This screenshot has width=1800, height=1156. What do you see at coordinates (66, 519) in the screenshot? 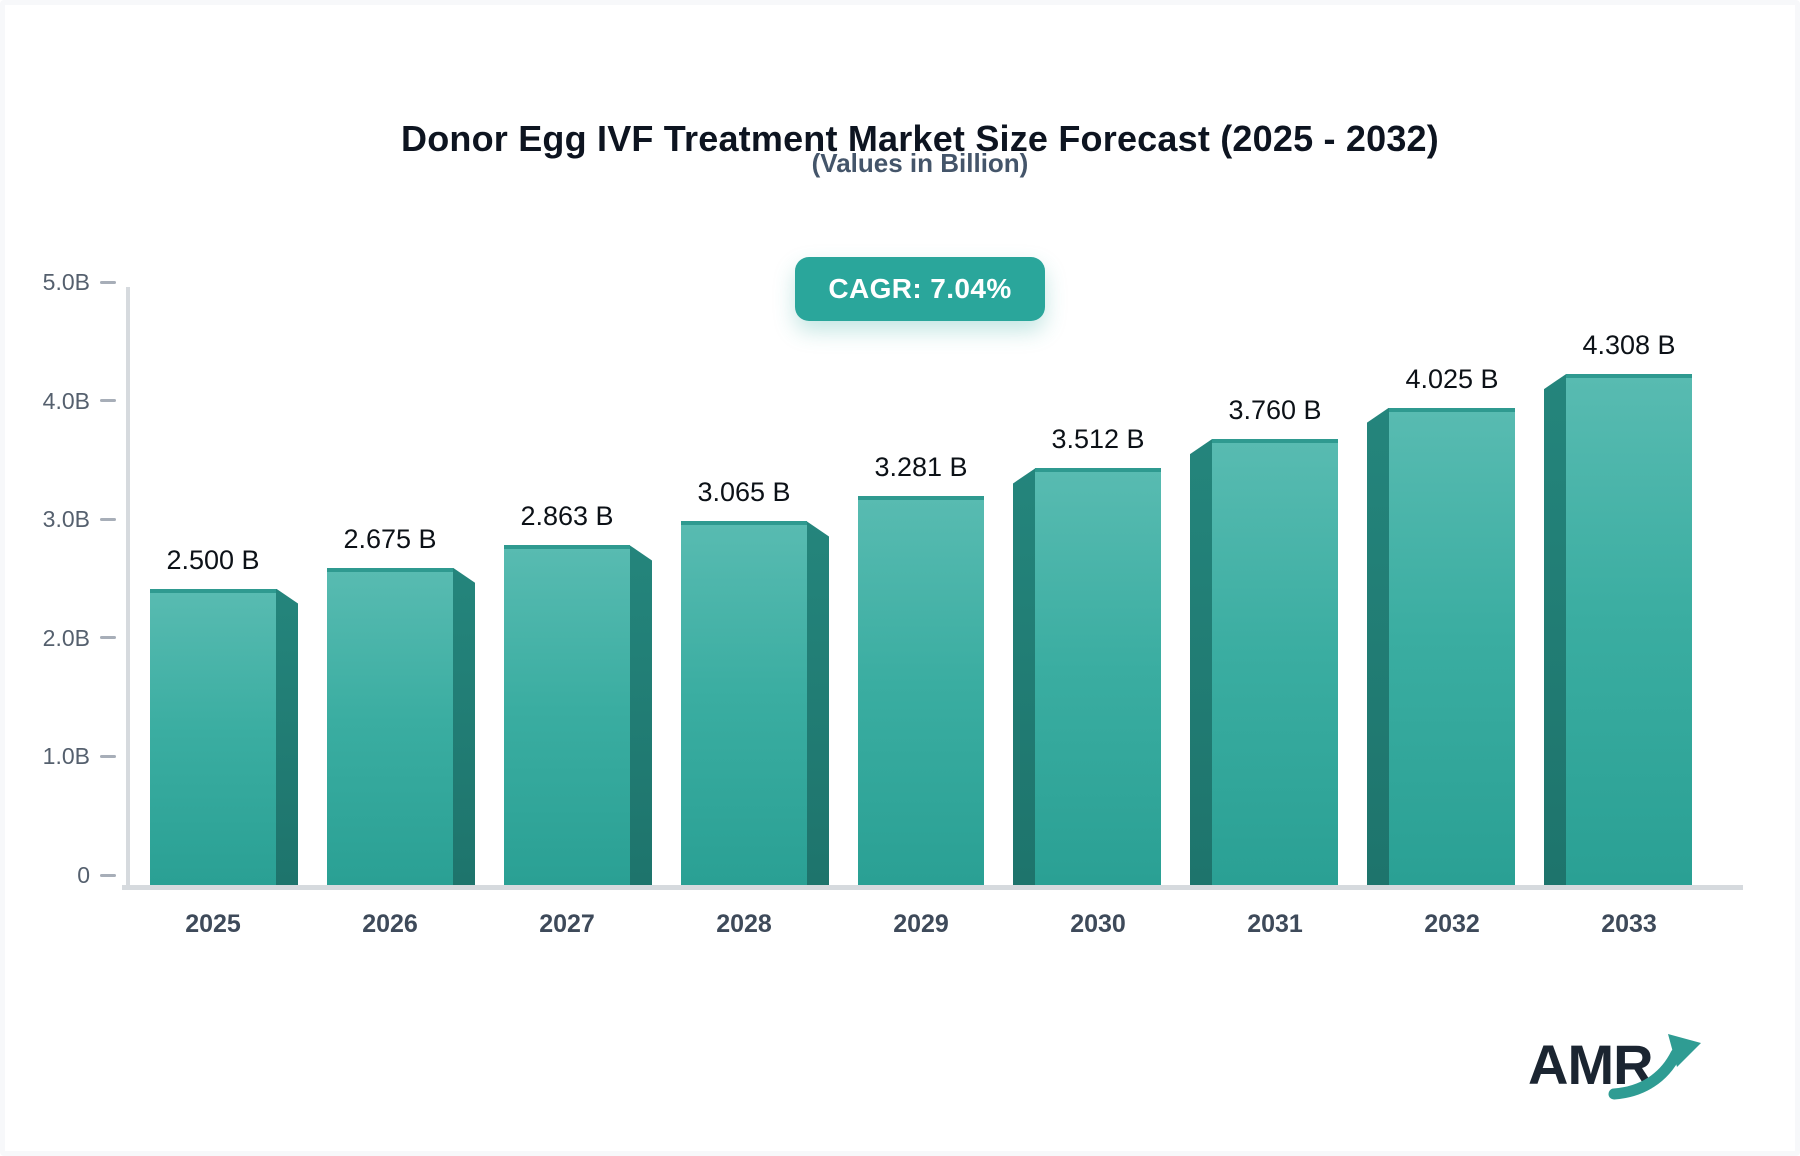
I see `y-tick-label: 3.0B` at bounding box center [66, 519].